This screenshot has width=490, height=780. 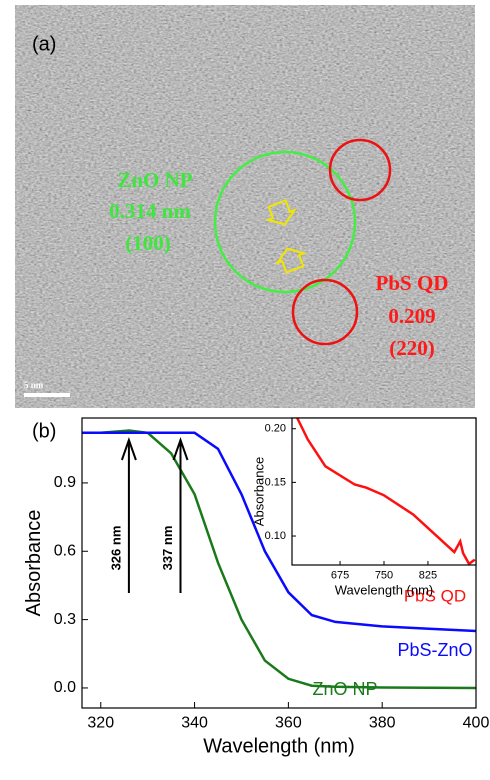 I want to click on zno-label: (100), so click(x=148, y=243).